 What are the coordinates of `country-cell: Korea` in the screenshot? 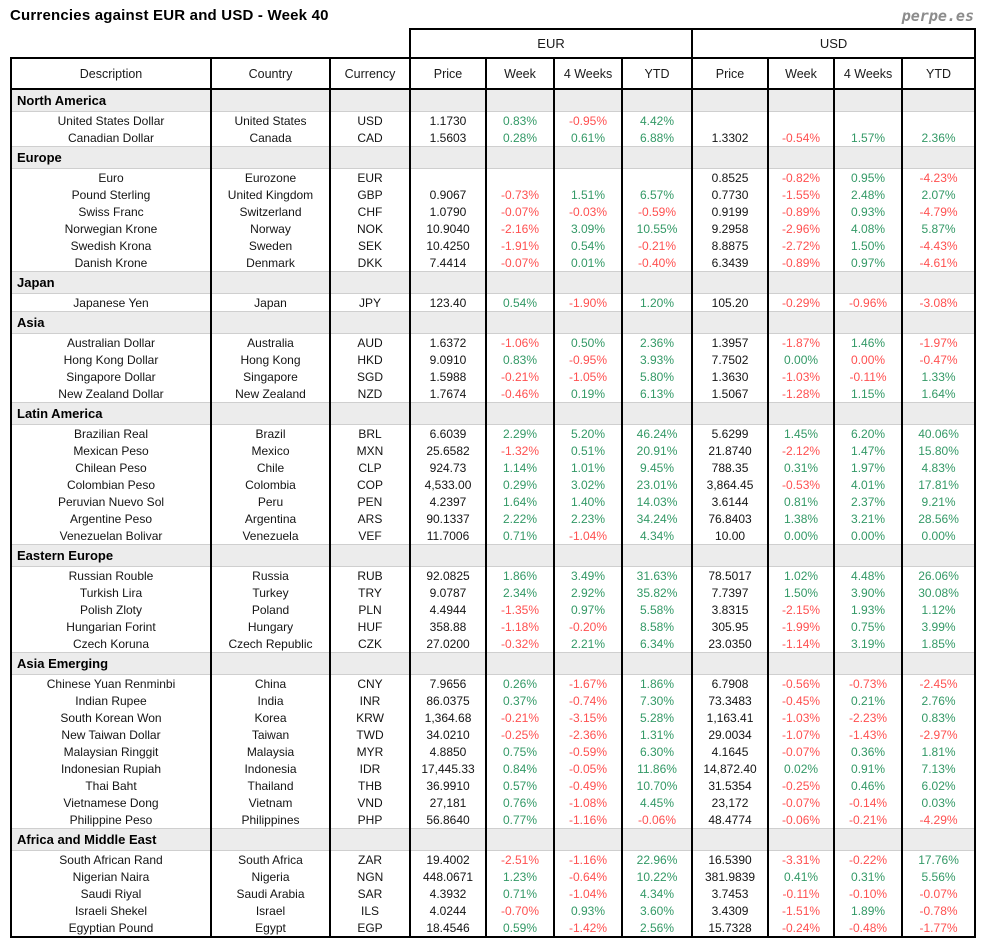 It's located at (270, 717).